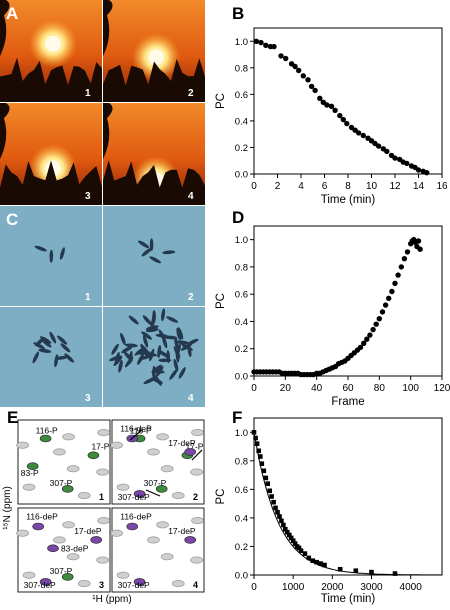  I want to click on nmr-subpanel-label: 3, so click(101, 585).